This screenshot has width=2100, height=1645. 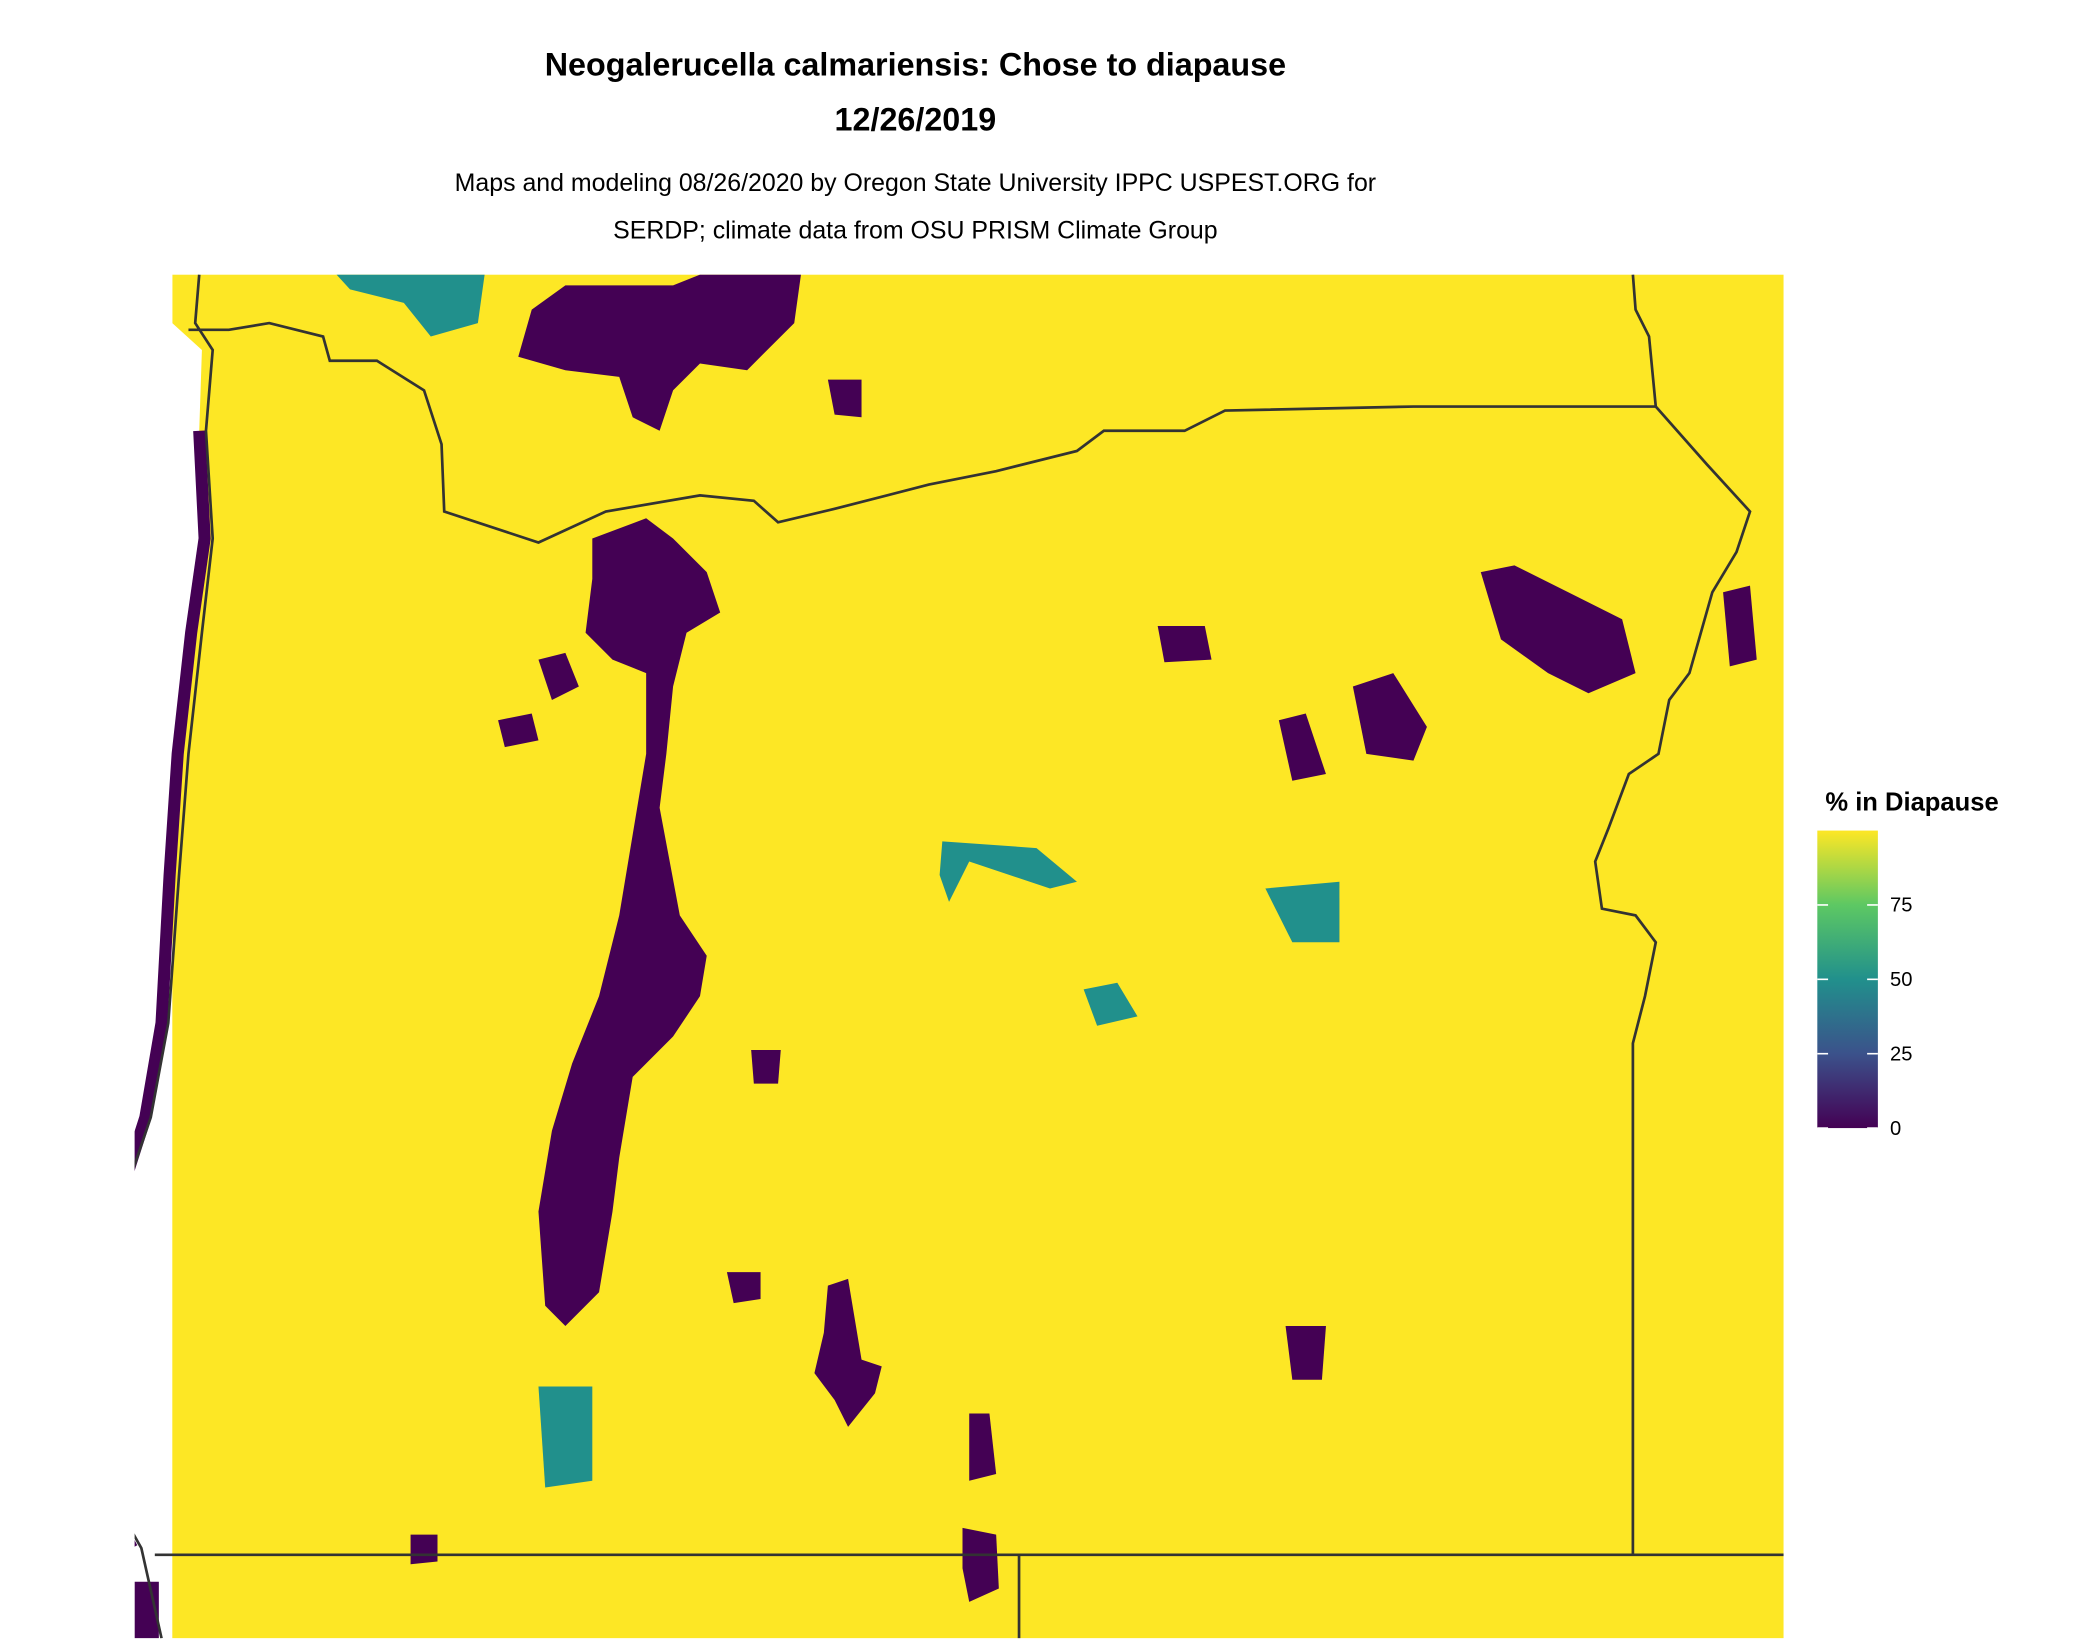 What do you see at coordinates (1895, 1129) in the screenshot?
I see `legend-tick-label: 0` at bounding box center [1895, 1129].